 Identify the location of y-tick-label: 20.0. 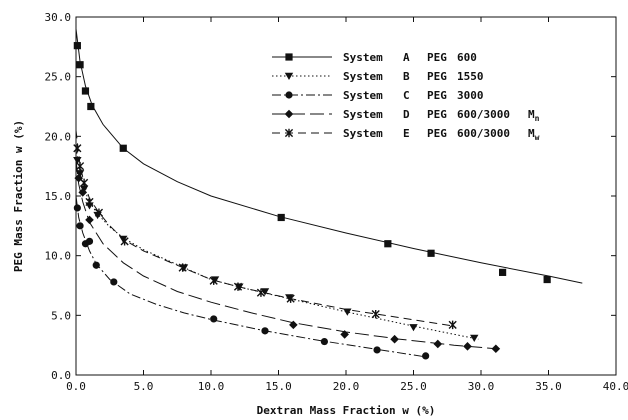
(58, 136).